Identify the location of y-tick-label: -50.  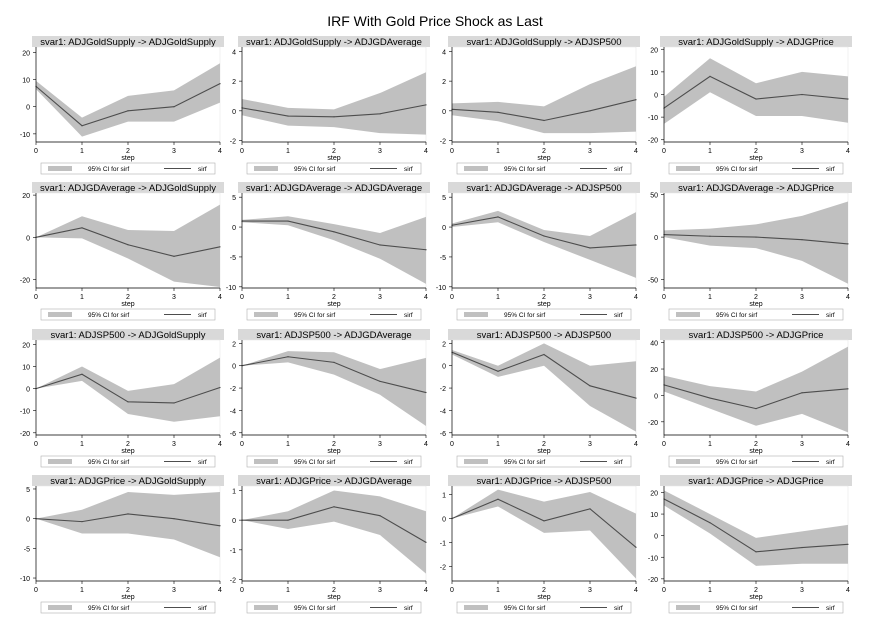
(653, 281).